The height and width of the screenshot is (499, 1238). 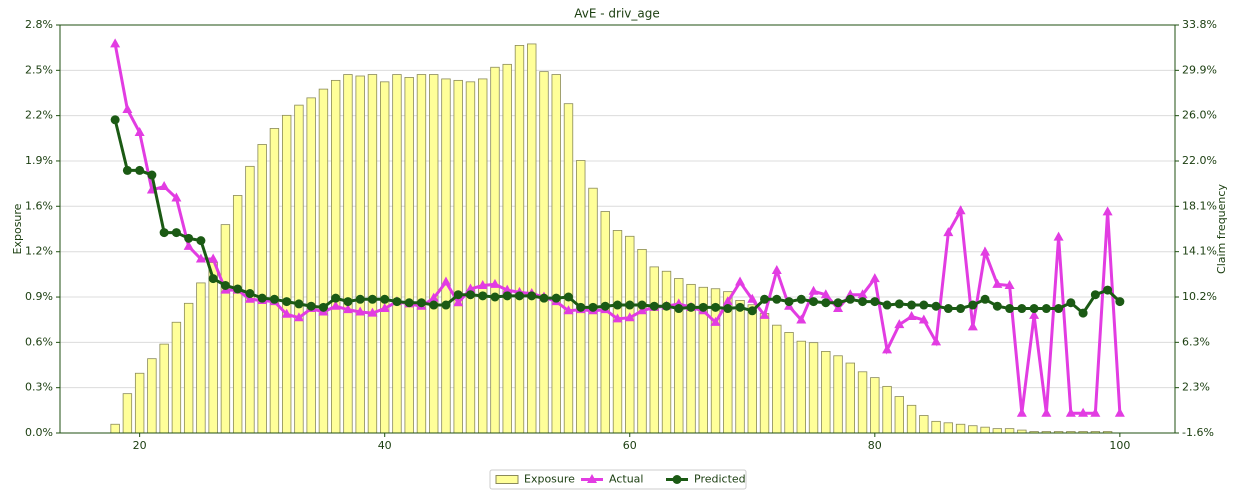 What do you see at coordinates (385, 445) in the screenshot?
I see `x-tick-label: 40` at bounding box center [385, 445].